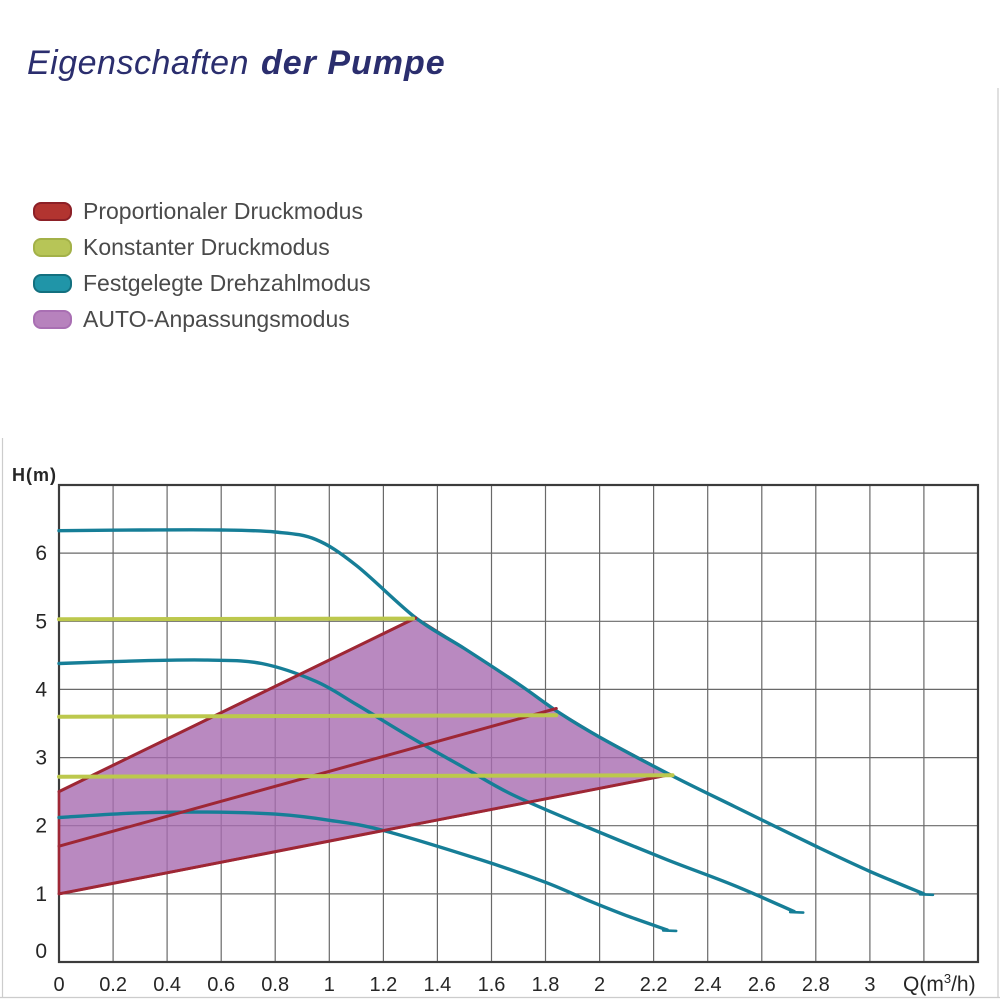 The image size is (1000, 1000). I want to click on legend-item: Proportionaler Druckmodus, so click(202, 211).